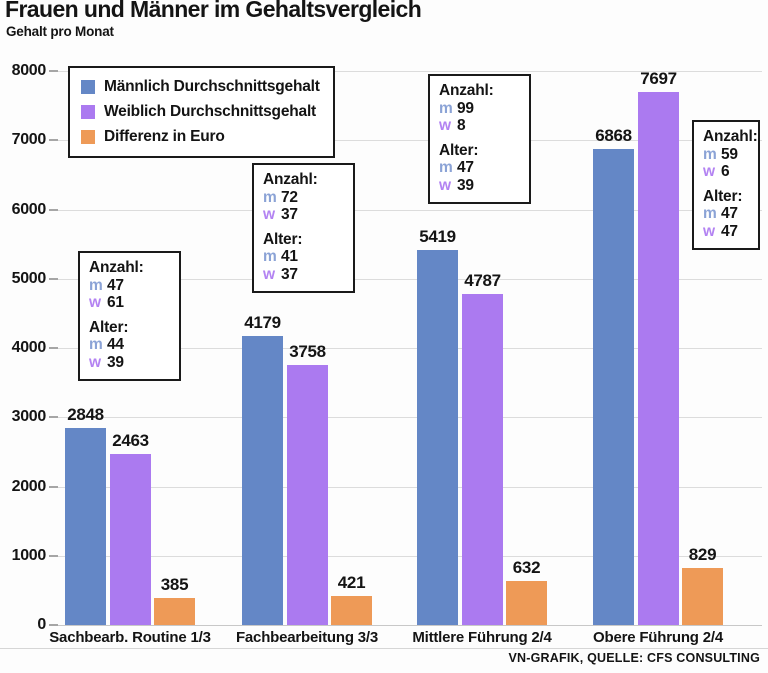 This screenshot has height=673, width=768. I want to click on gender-value: 44, so click(115, 344).